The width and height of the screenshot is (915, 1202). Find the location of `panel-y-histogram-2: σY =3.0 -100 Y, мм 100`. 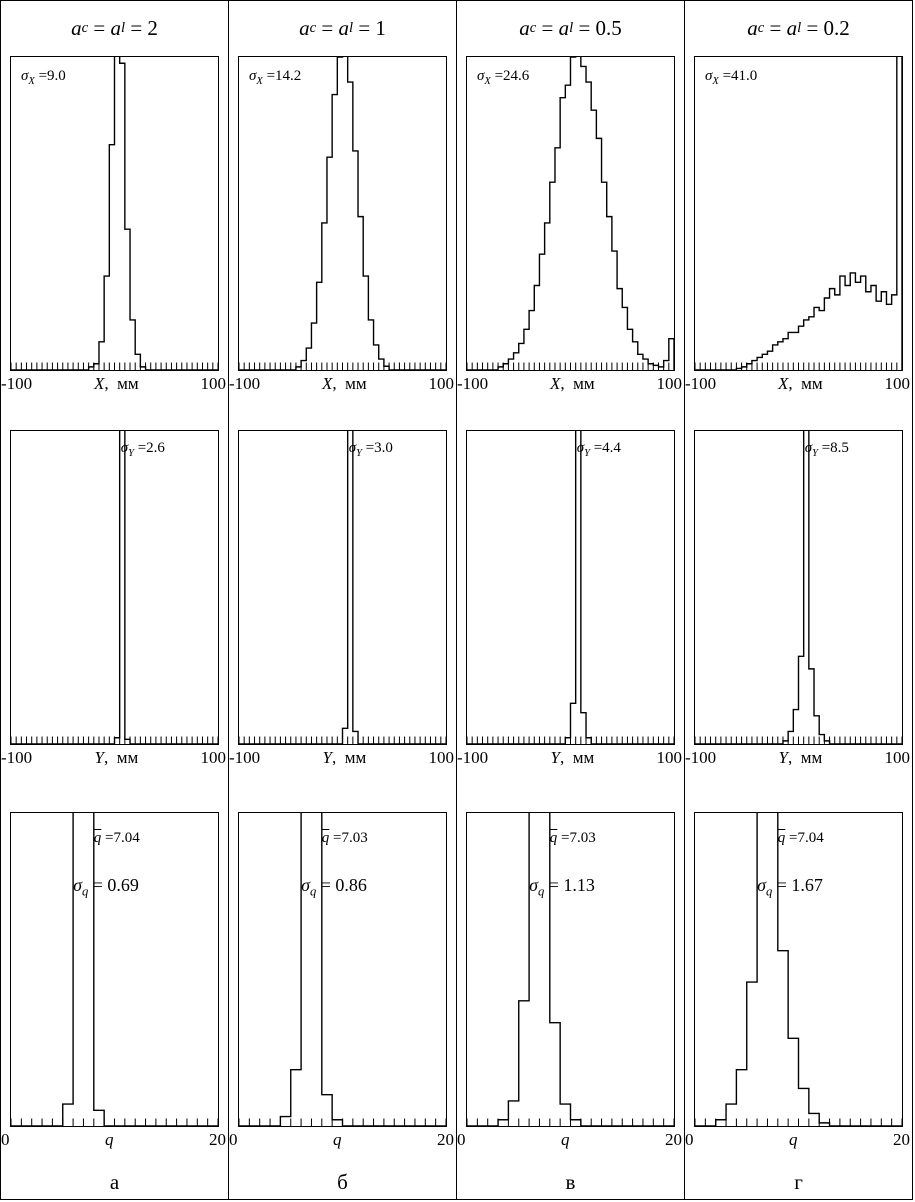

panel-y-histogram-2: σY =3.0 -100 Y, мм 100 is located at coordinates (342, 601).